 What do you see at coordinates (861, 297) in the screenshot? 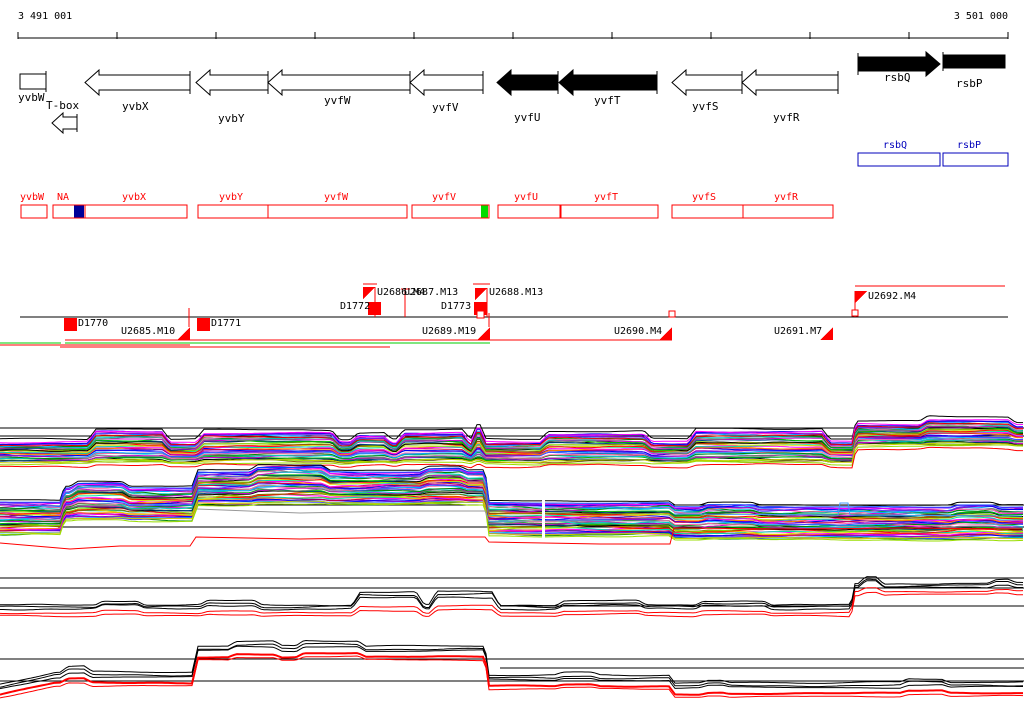
I see `segment-flag-U2692.M4` at bounding box center [861, 297].